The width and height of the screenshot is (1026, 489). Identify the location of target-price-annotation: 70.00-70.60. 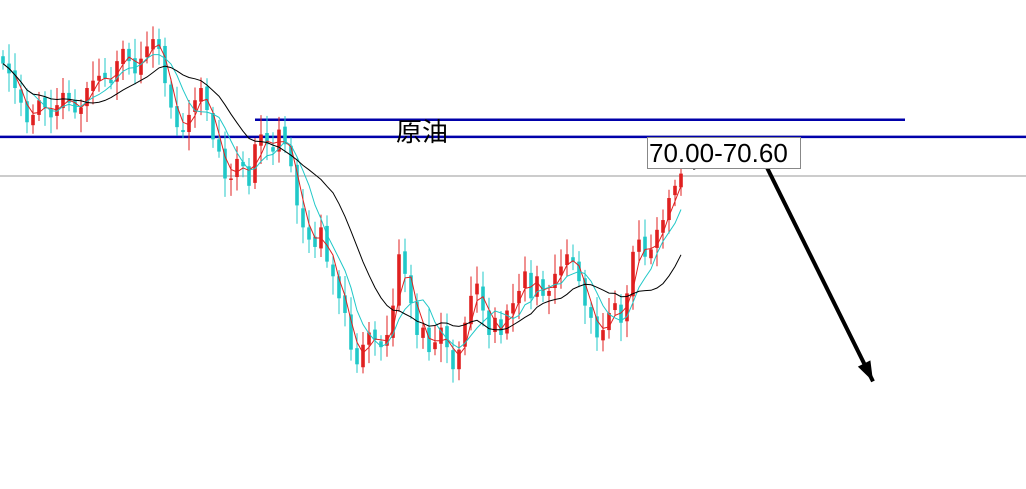
(724, 153).